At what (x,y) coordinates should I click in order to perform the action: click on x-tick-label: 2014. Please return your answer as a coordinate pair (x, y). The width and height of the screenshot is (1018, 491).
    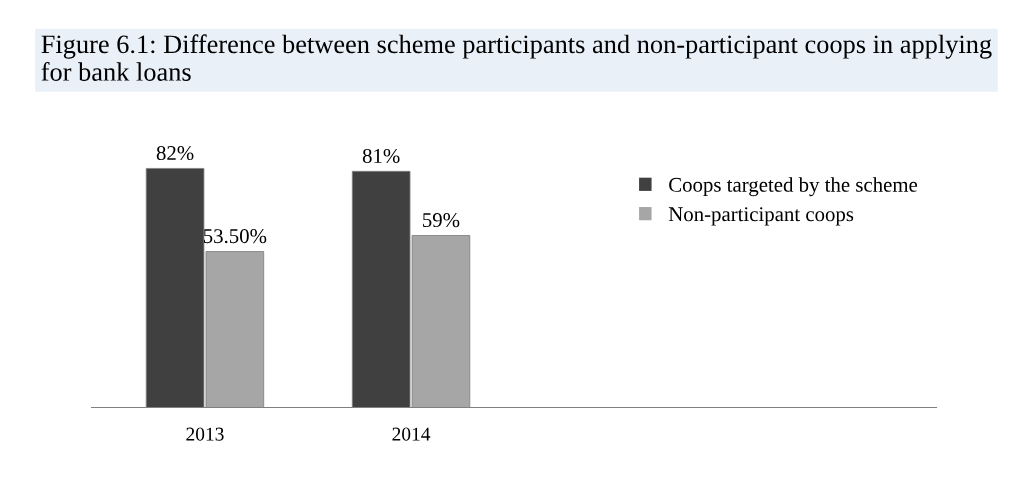
    Looking at the image, I should click on (411, 434).